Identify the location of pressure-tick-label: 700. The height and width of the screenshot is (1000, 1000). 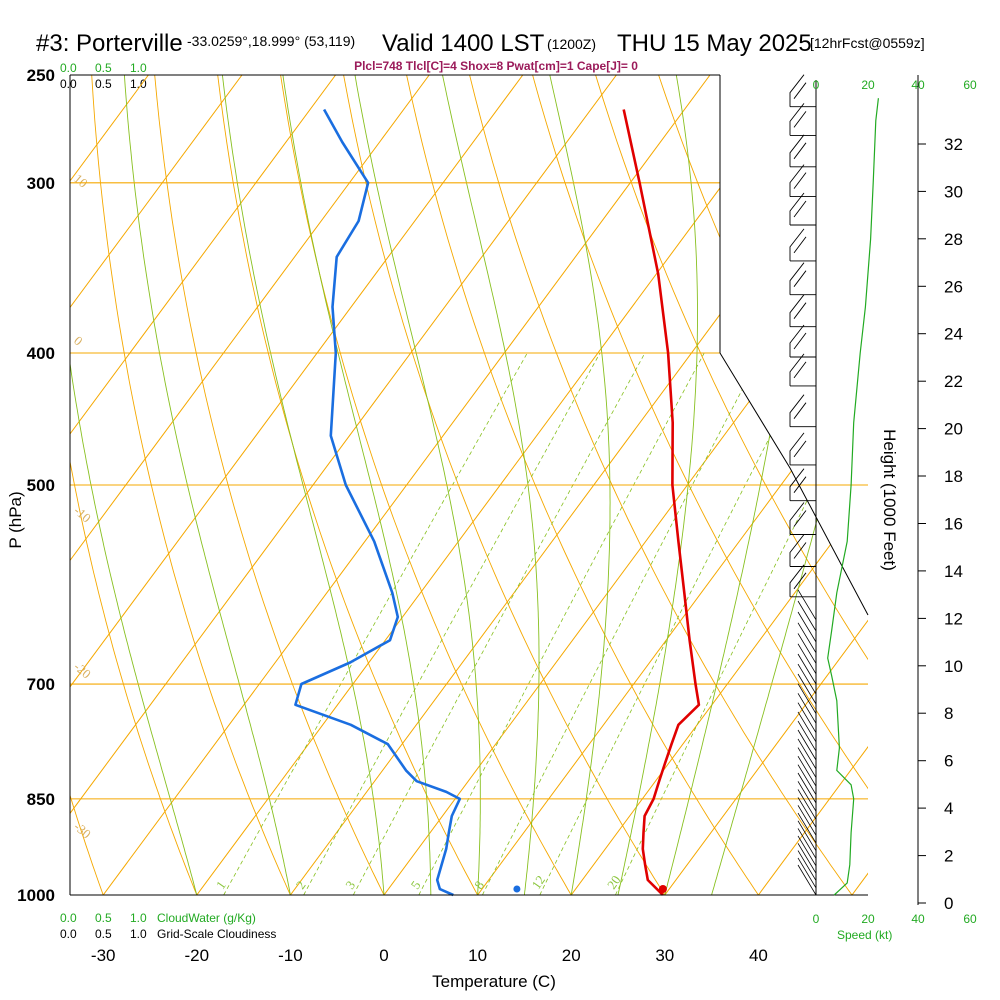
(41, 684).